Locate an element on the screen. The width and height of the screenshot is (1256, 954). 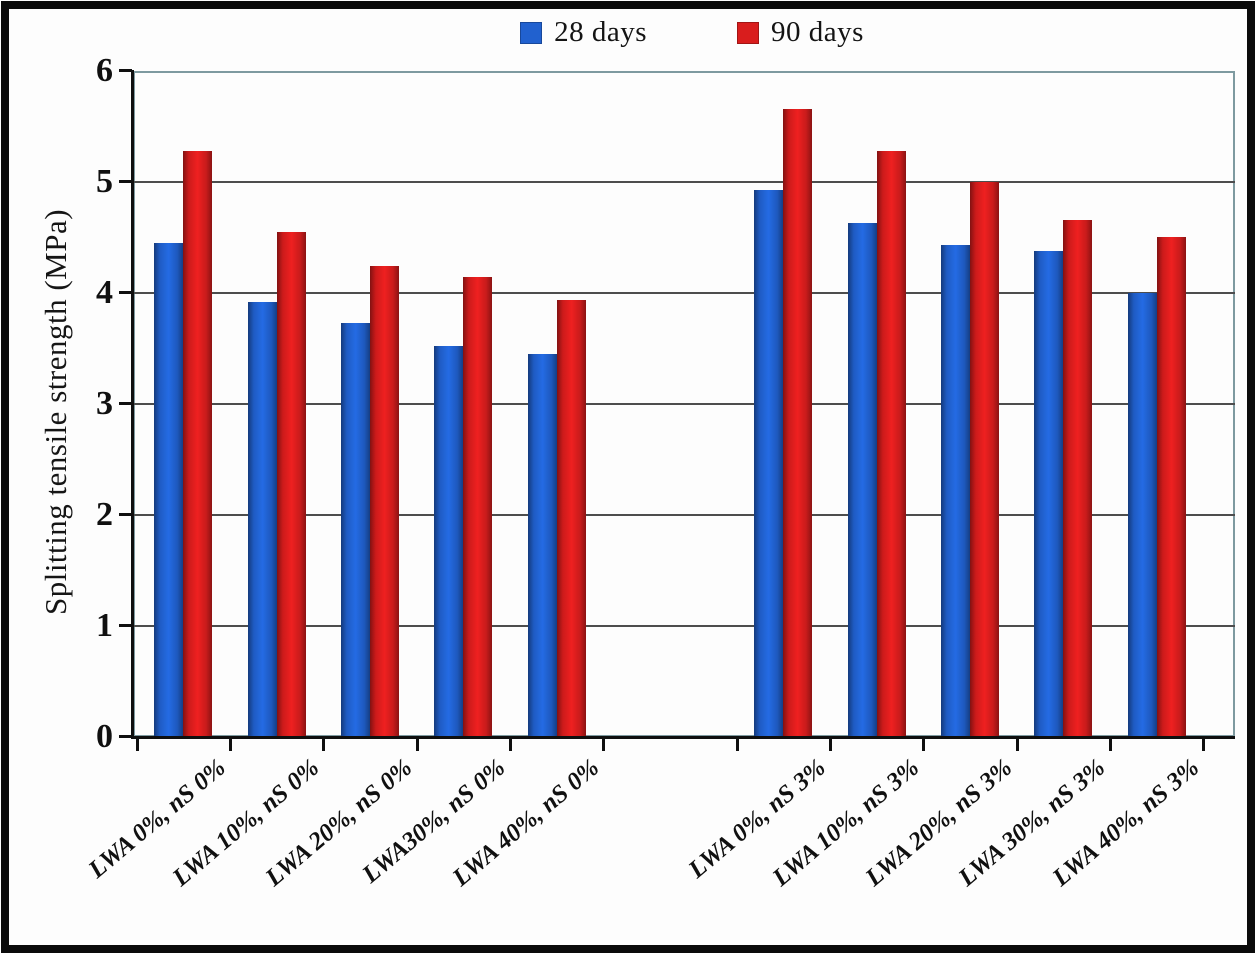
legend-item-90-days: 90 days is located at coordinates (800, 32).